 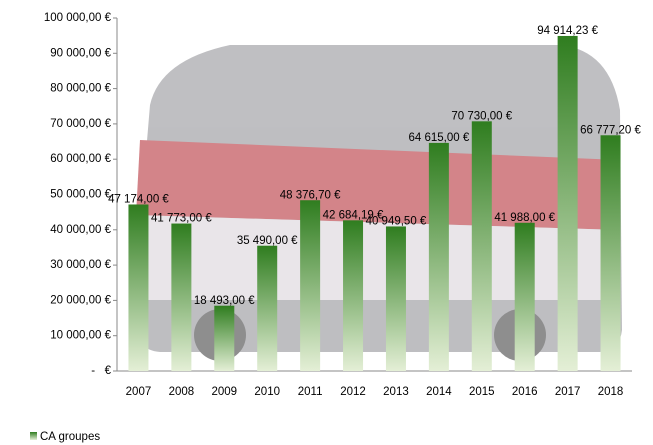 I want to click on value-label: 41 773,00 €, so click(x=181, y=219).